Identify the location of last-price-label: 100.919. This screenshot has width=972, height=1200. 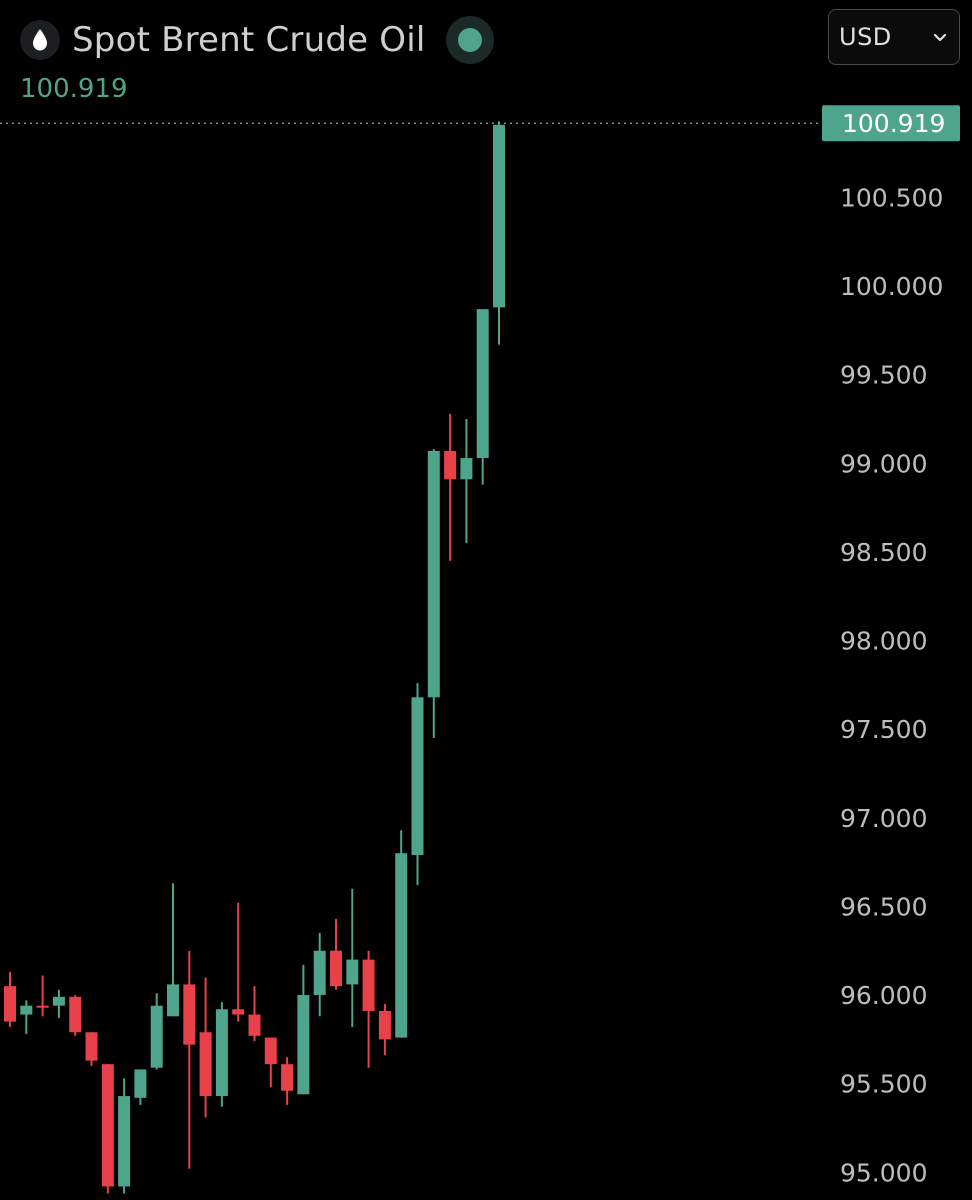
(74, 89).